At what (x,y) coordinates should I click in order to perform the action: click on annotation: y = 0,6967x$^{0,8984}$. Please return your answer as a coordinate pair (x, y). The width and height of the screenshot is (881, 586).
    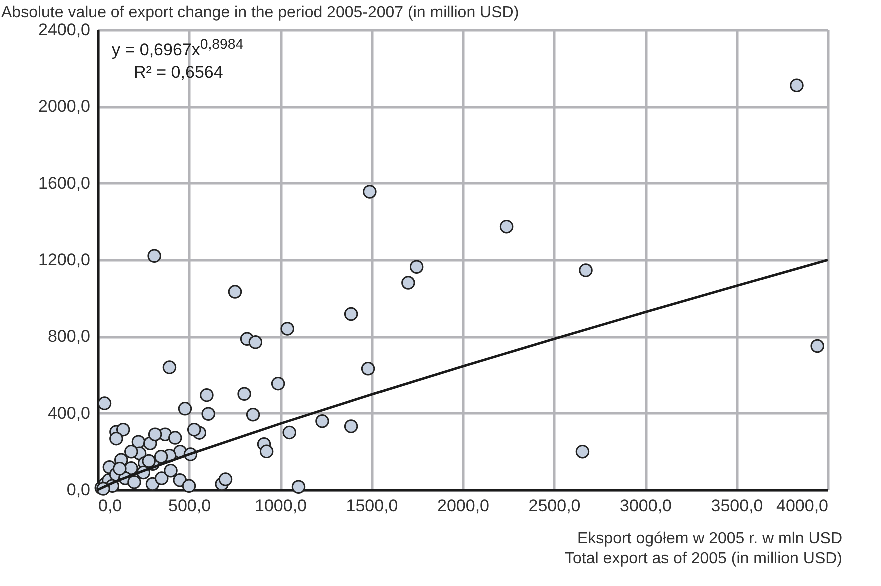
    Looking at the image, I should click on (178, 49).